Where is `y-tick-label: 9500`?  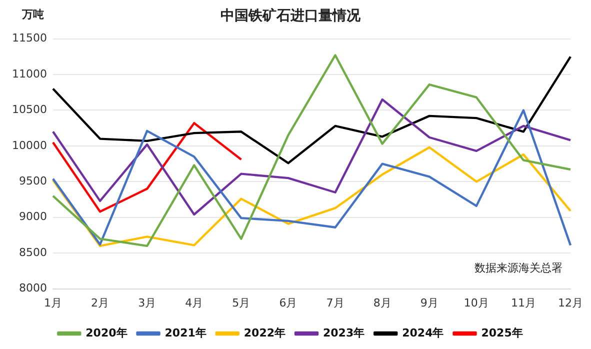 y-tick-label: 9500 is located at coordinates (32, 181).